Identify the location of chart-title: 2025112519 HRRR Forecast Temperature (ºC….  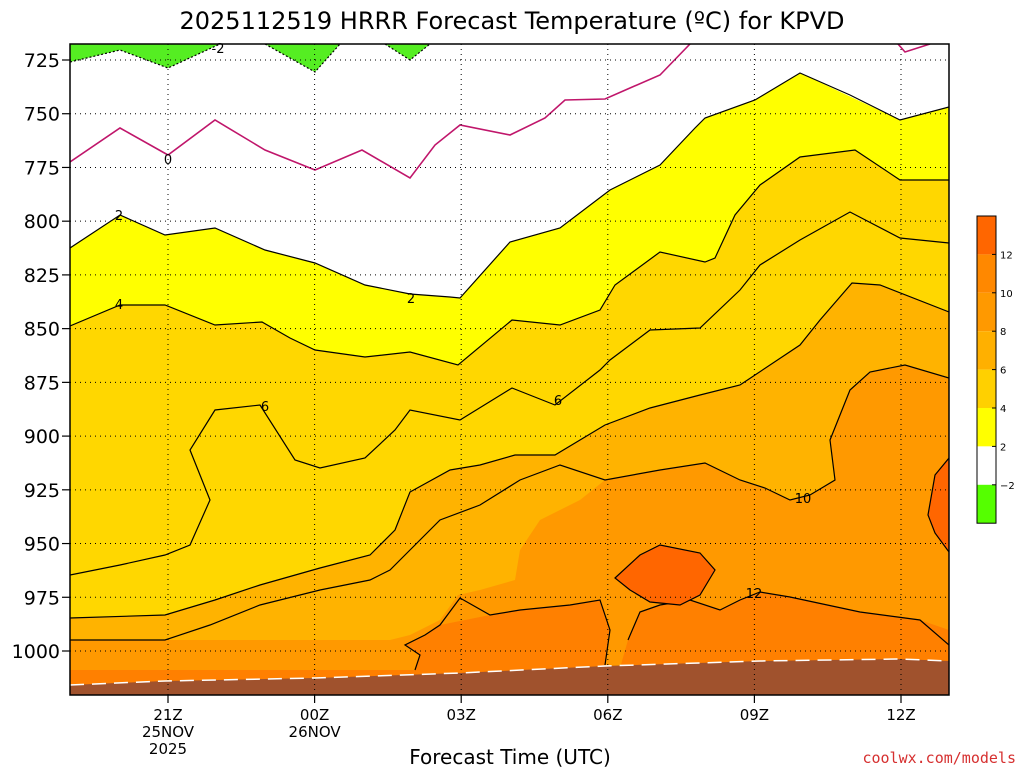
(511, 21).